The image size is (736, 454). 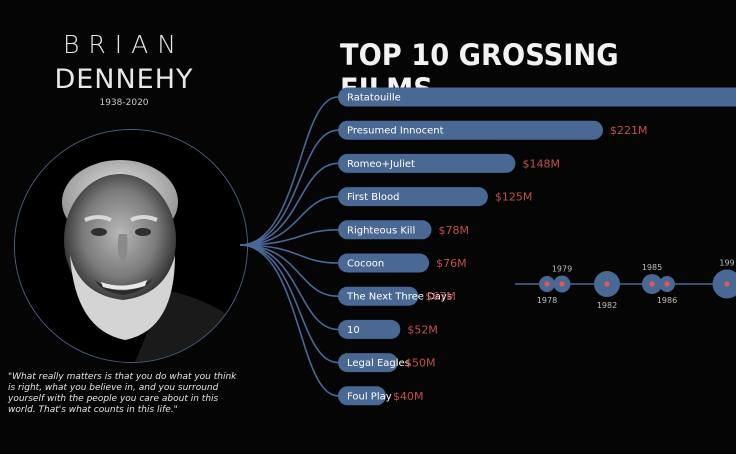 What do you see at coordinates (726, 263) in the screenshot?
I see `timeline-year-label: 199` at bounding box center [726, 263].